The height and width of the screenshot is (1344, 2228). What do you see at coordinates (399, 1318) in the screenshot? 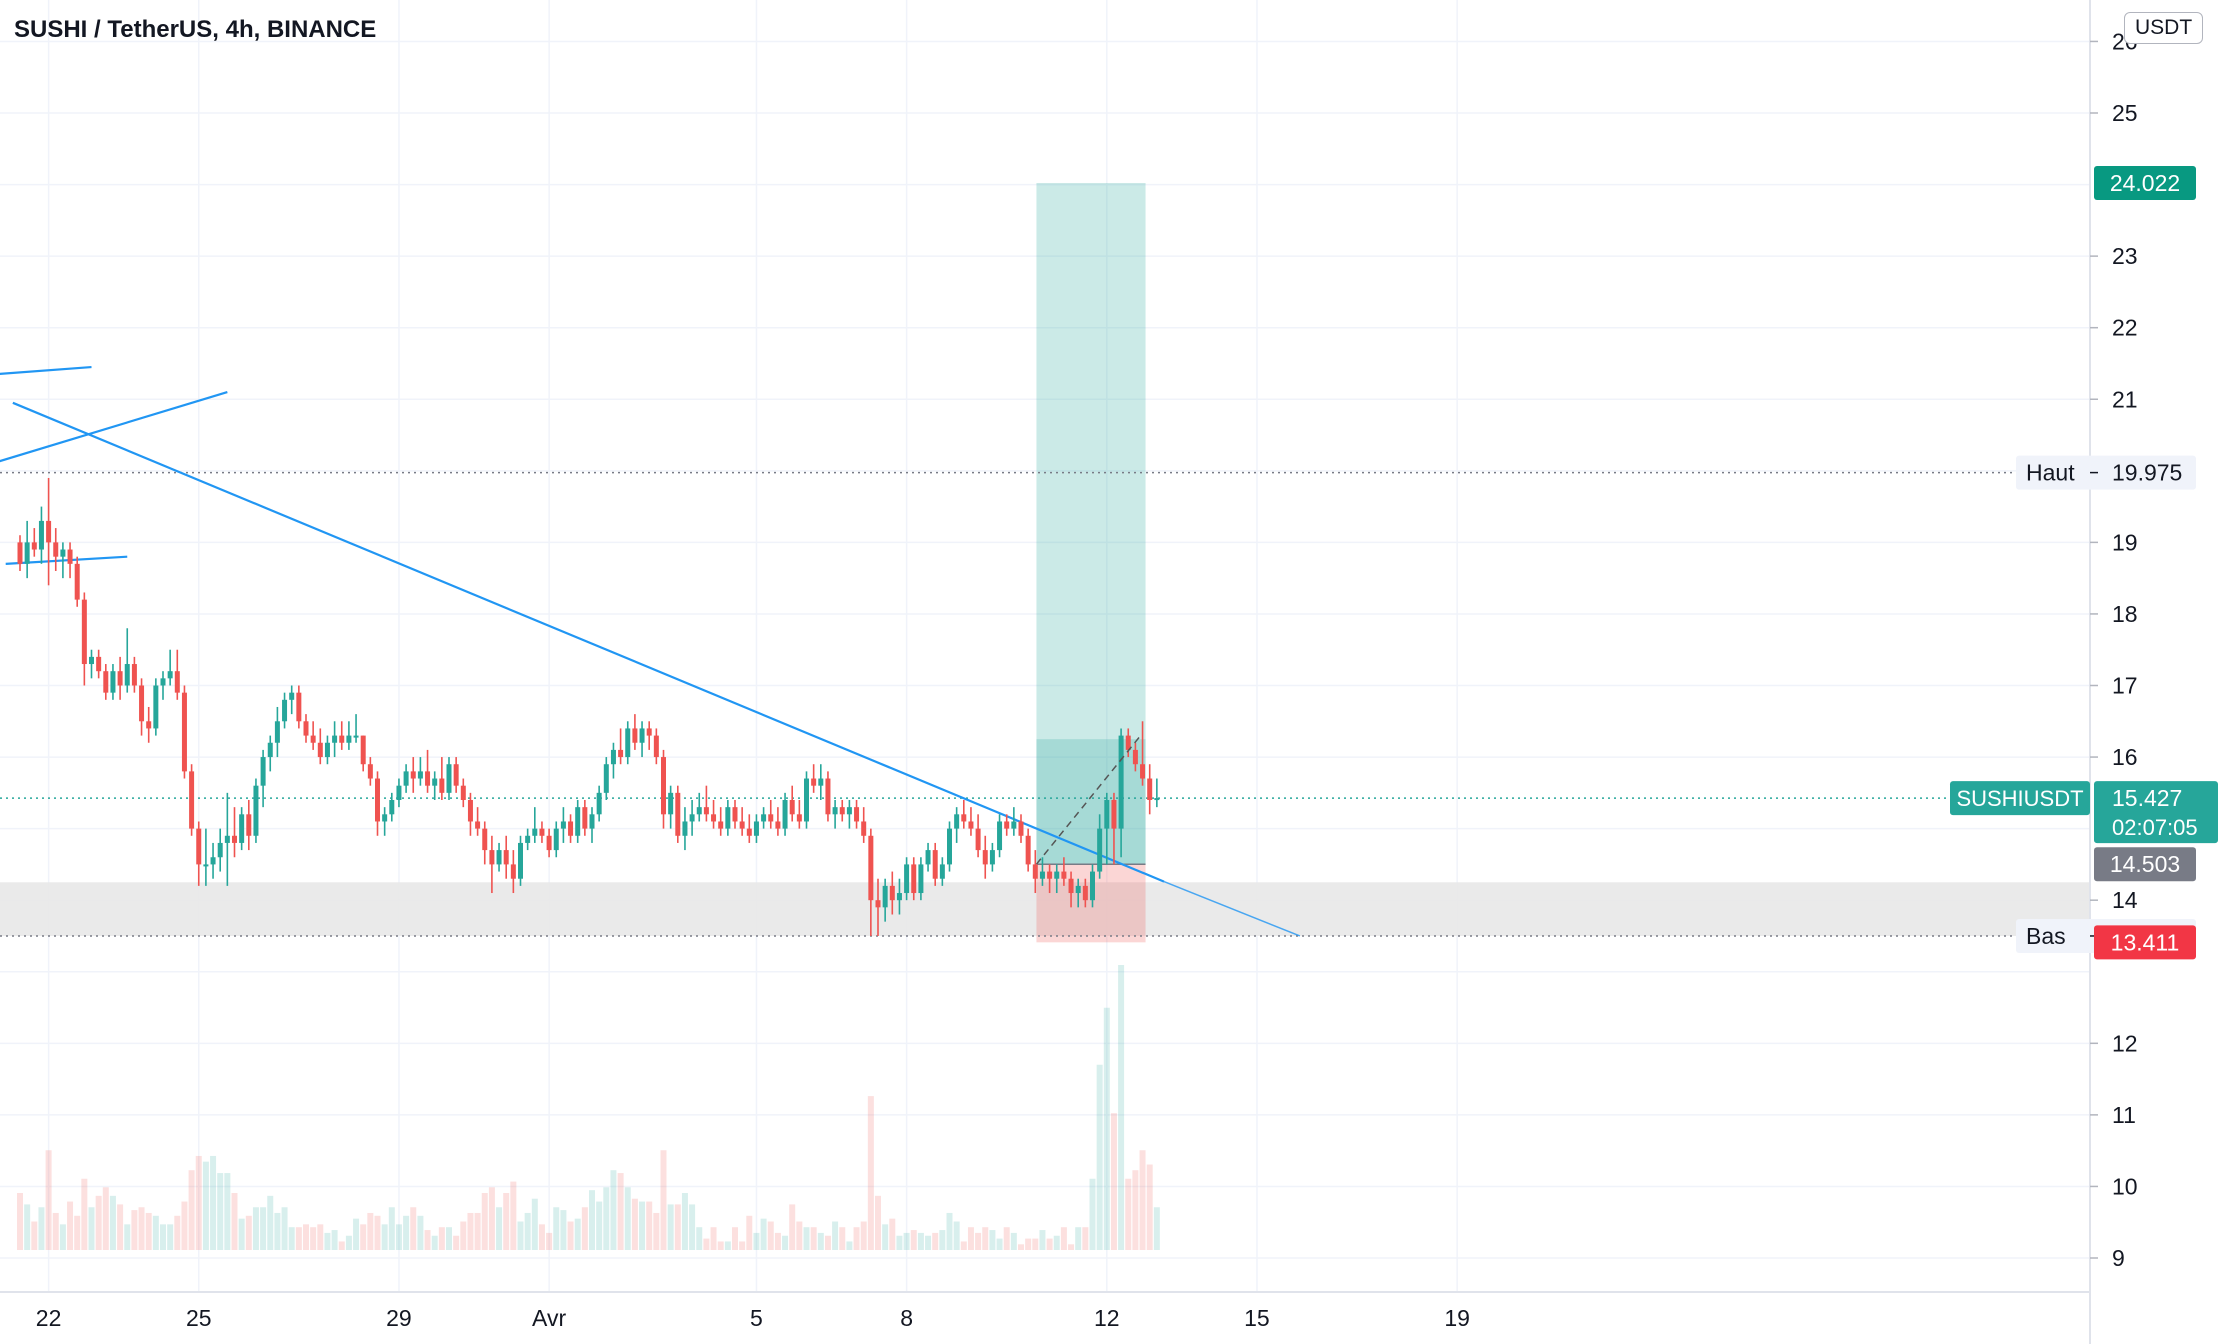
I see `time-tick-label: 29` at bounding box center [399, 1318].